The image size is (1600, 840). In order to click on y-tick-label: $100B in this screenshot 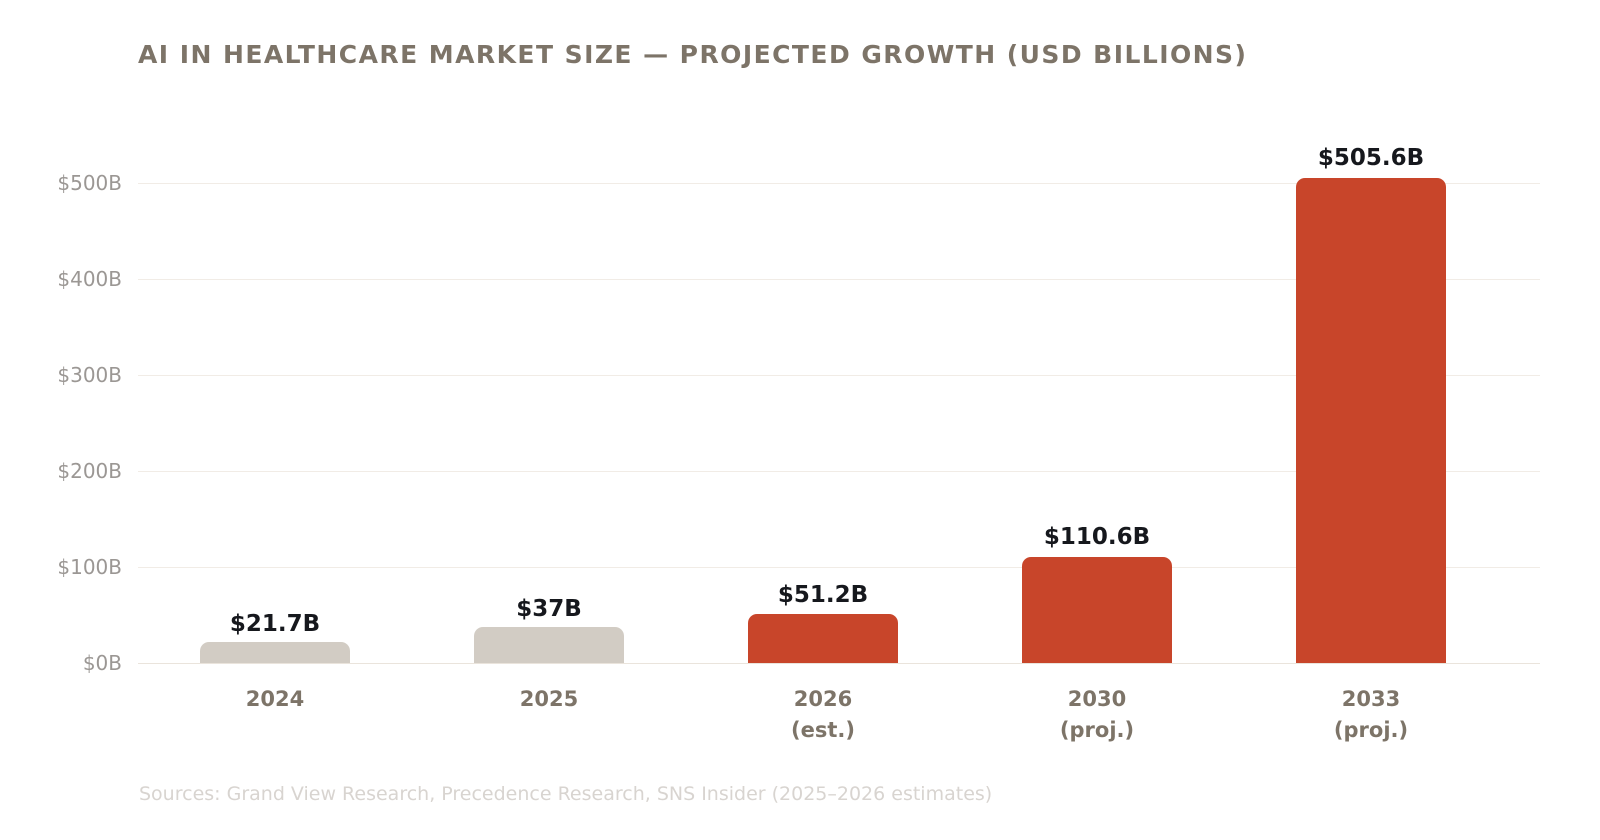, I will do `click(89, 567)`.